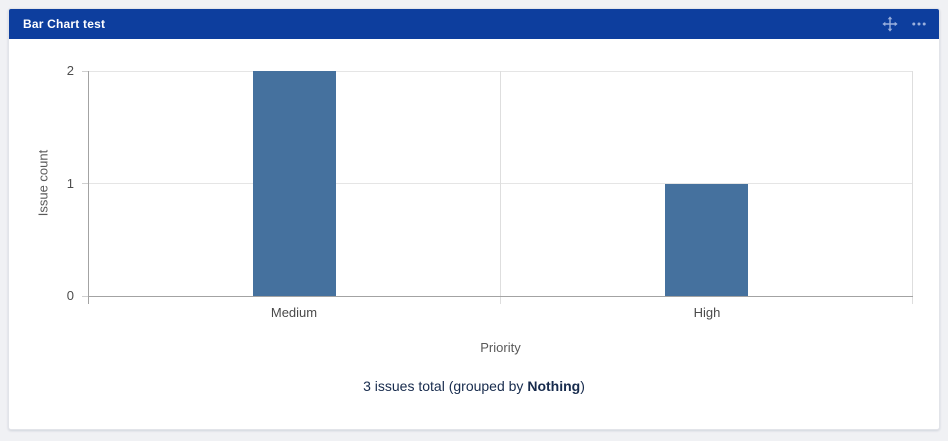  I want to click on x-axis-title: Priority, so click(500, 347).